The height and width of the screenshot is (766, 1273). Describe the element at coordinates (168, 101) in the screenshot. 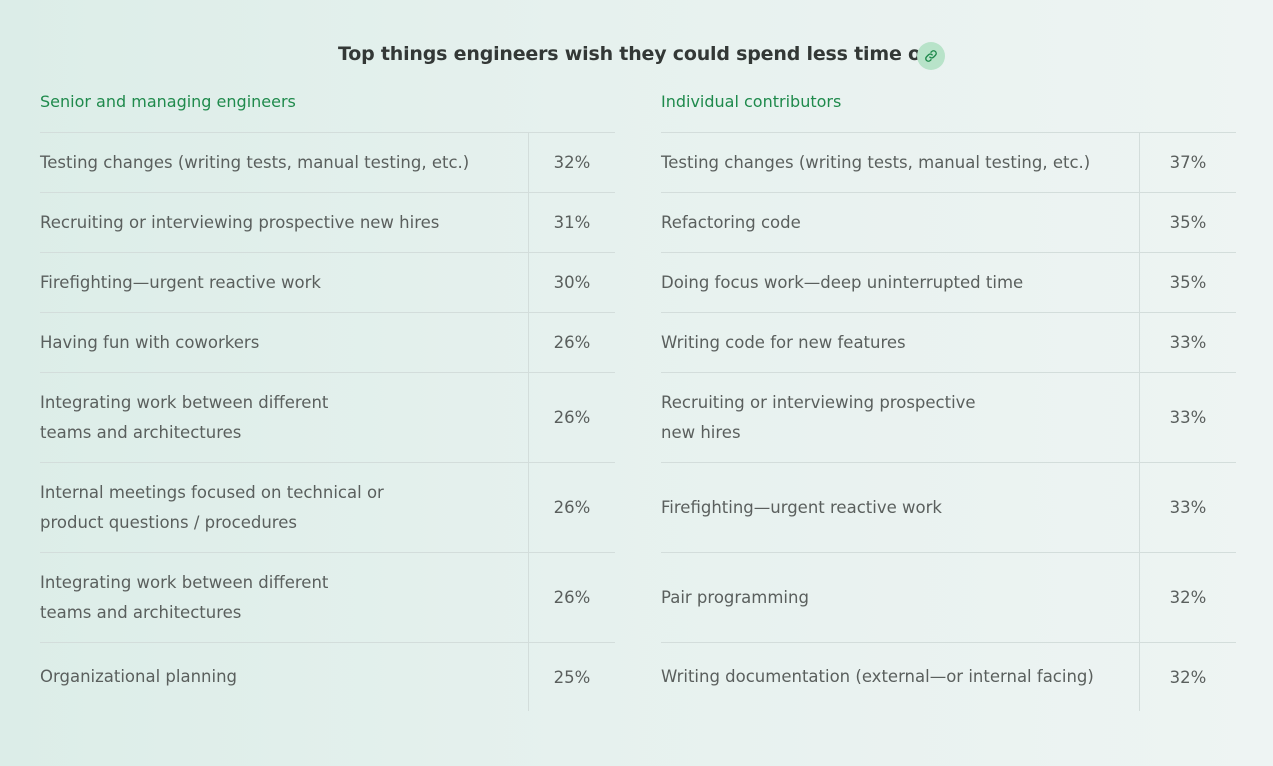

I see `senior-engineers-heading: Senior and managing engineers` at that location.